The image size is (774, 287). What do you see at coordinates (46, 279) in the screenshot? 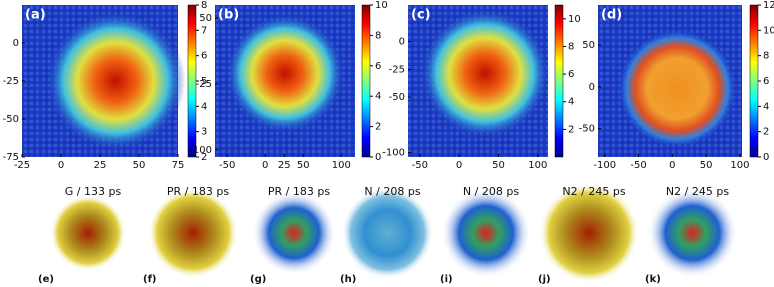
I see `panel-label: (e)` at bounding box center [46, 279].